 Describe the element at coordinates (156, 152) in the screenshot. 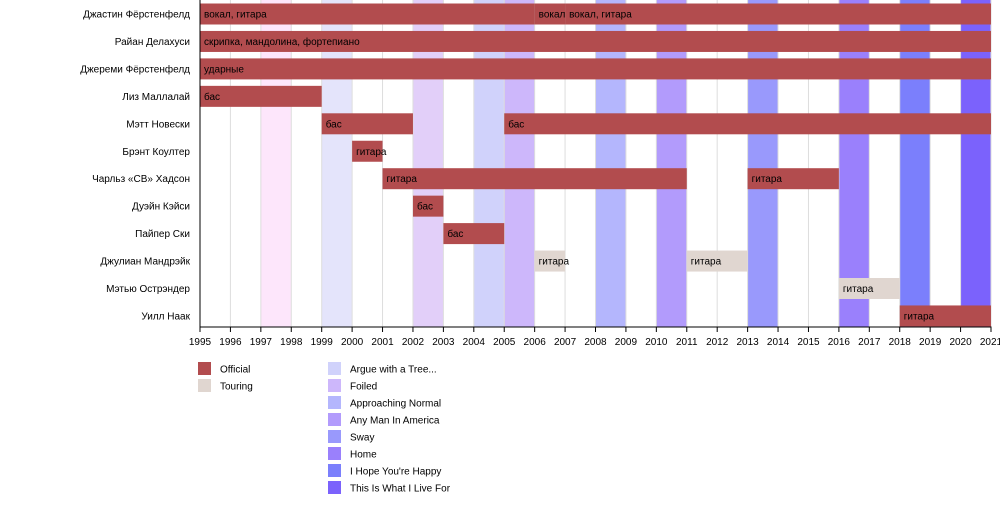

I see `member-name: Брэнт Коултер` at that location.